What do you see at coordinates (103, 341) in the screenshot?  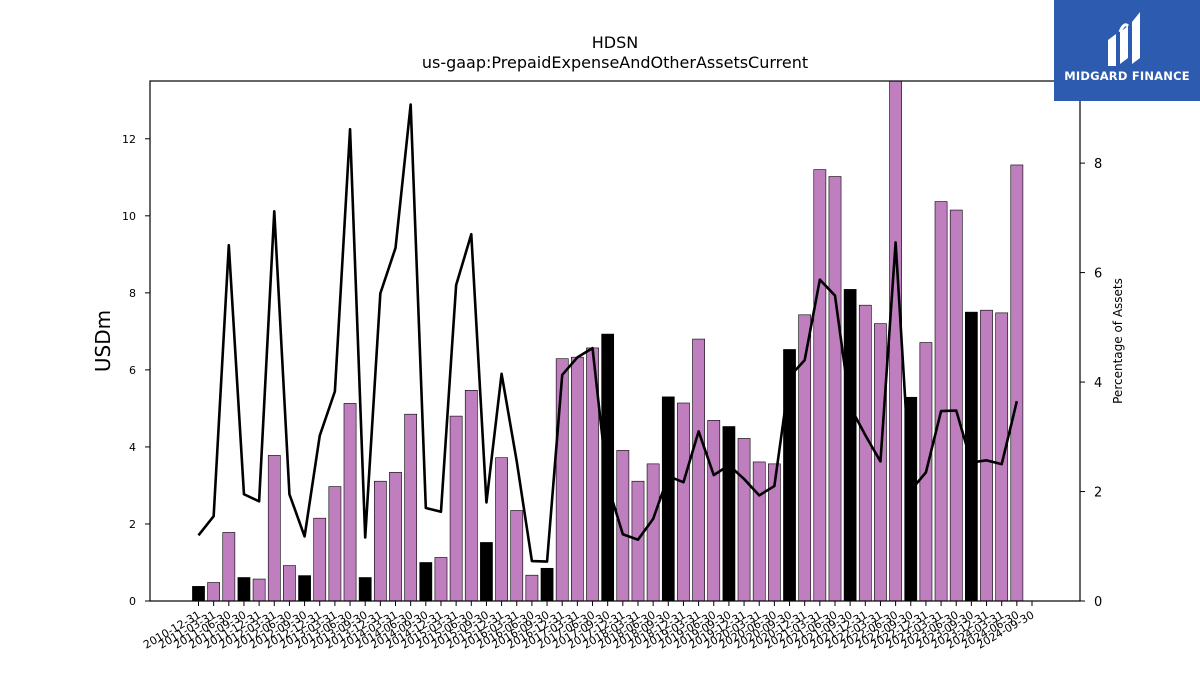 I see `y-axis-label: USDm` at bounding box center [103, 341].